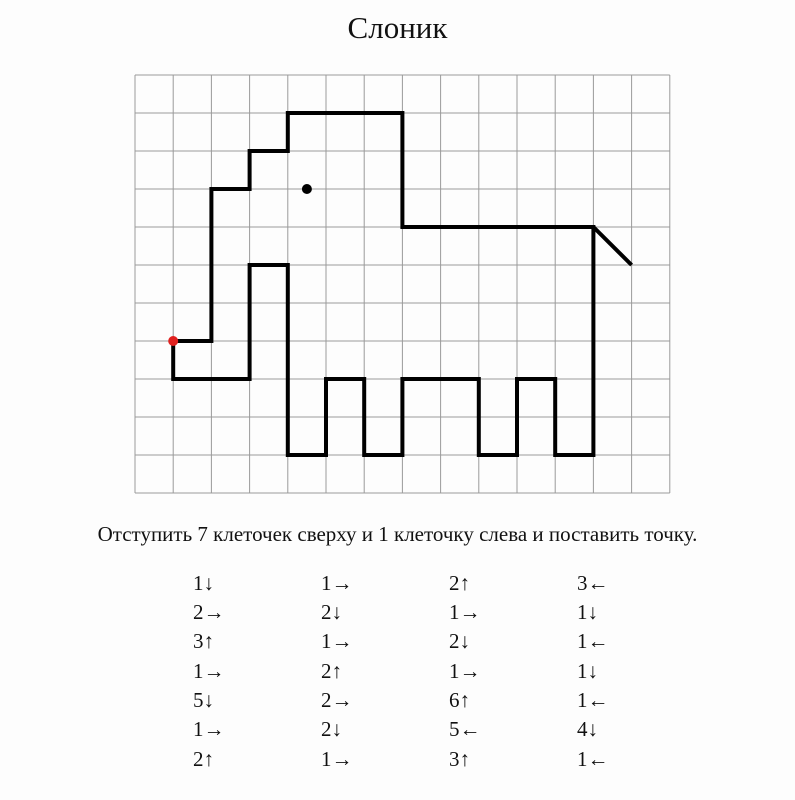 The image size is (795, 800). Describe the element at coordinates (612, 246) in the screenshot. I see `elephant-tail` at that location.